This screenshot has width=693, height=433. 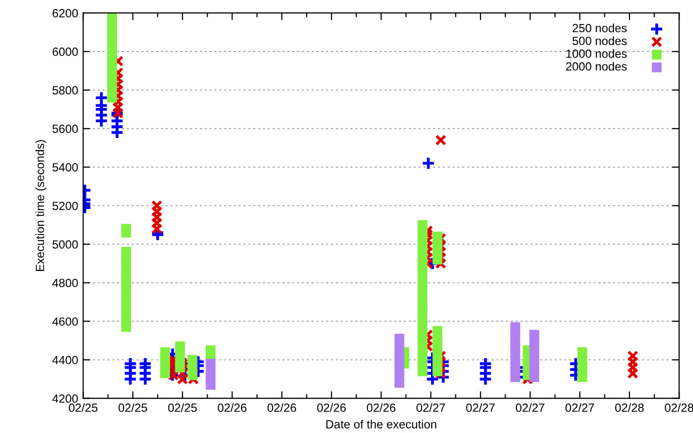 What do you see at coordinates (599, 41) in the screenshot?
I see `legend-label: 500 nodes` at bounding box center [599, 41].